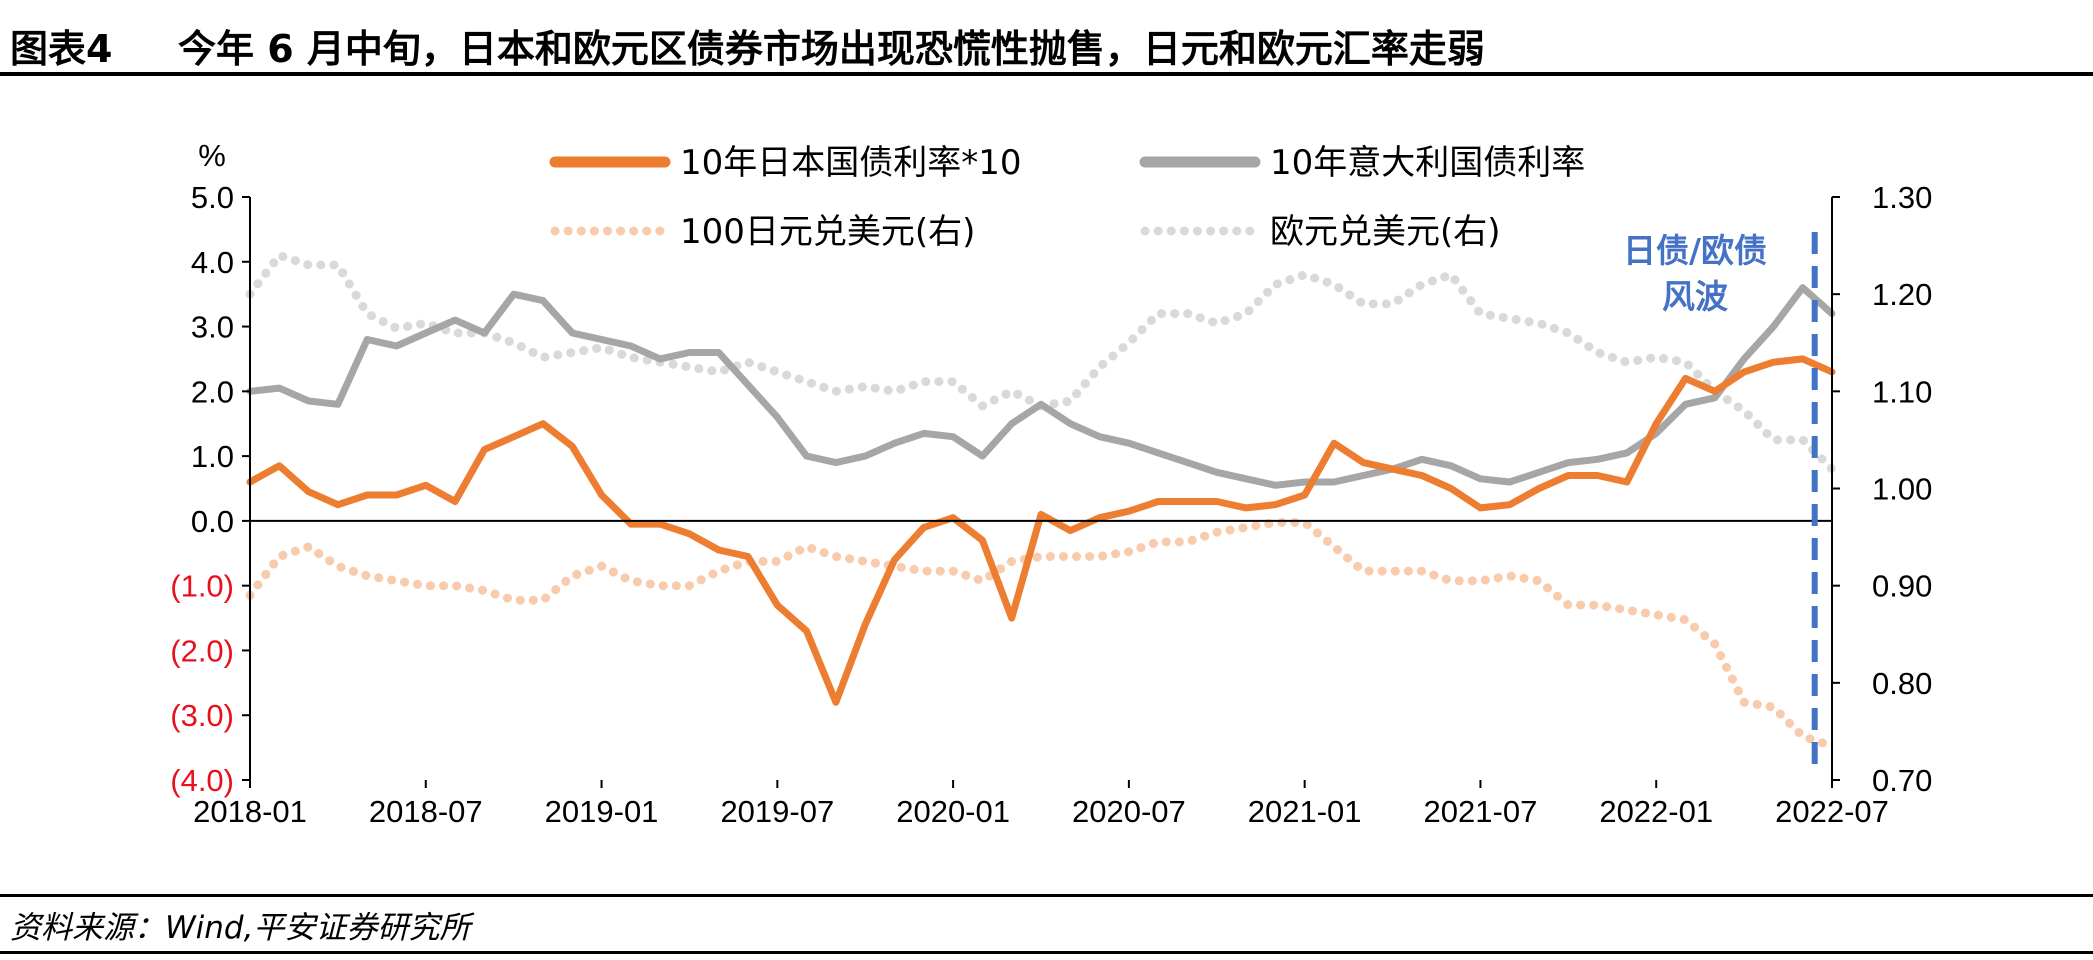  I want to click on y-right-tick-label: 0.90, so click(1902, 586).